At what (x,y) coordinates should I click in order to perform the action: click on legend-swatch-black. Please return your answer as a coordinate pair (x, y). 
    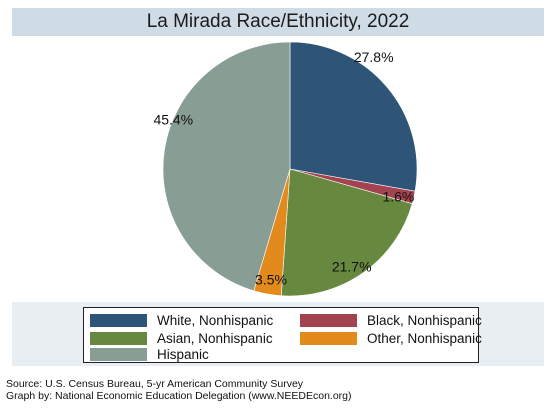
    Looking at the image, I should click on (328, 320).